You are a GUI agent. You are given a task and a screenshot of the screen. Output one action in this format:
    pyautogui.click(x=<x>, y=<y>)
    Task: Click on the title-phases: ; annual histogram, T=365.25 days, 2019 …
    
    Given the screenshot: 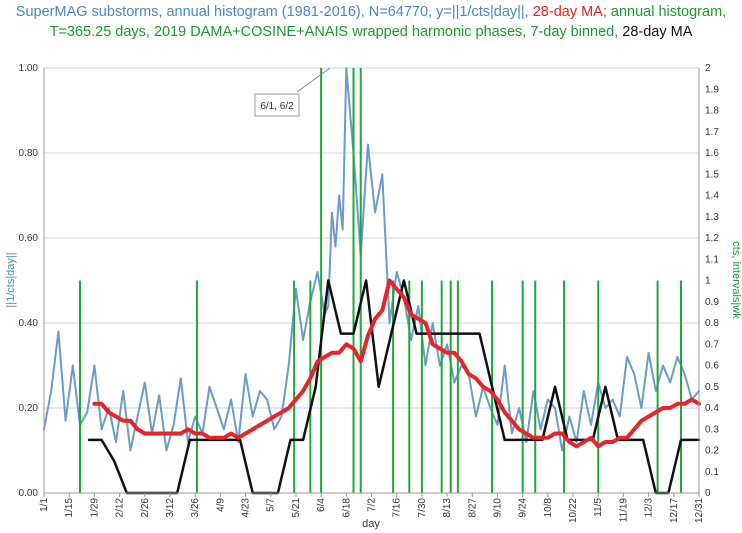 What is the action you would take?
    pyautogui.click(x=388, y=22)
    